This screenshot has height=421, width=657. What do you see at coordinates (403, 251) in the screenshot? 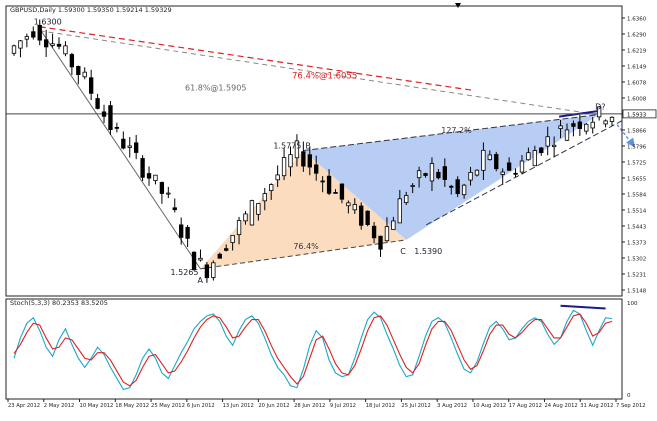
I see `point-c-label: C` at bounding box center [403, 251].